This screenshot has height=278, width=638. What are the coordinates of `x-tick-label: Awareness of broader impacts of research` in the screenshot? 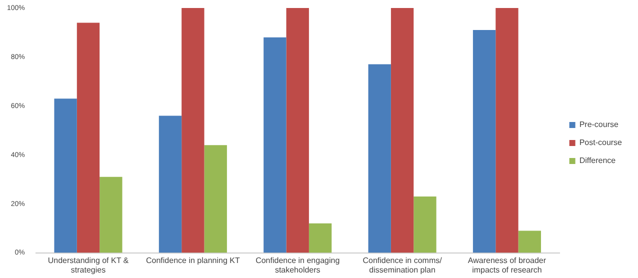 It's located at (507, 265).